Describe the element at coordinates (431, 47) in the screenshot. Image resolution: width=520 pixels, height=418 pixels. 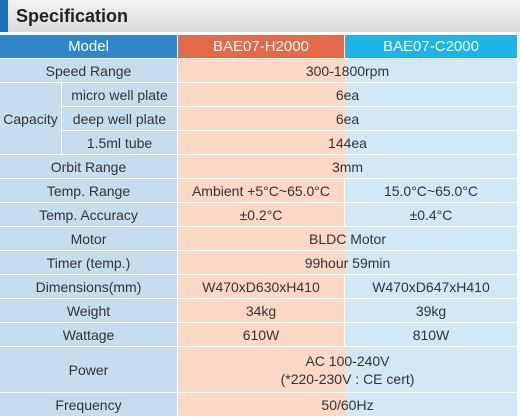
I see `header-model-2: BAE07-C2000` at that location.